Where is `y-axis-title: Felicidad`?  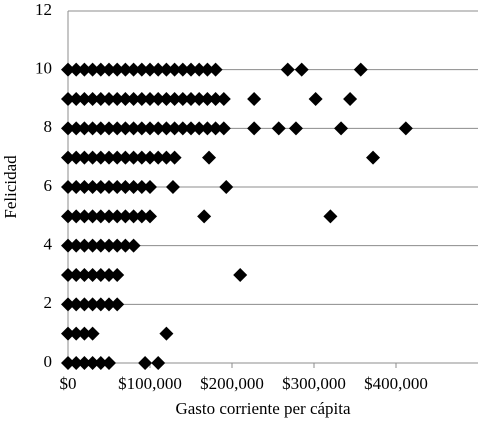
y-axis-title: Felicidad is located at coordinates (10, 187).